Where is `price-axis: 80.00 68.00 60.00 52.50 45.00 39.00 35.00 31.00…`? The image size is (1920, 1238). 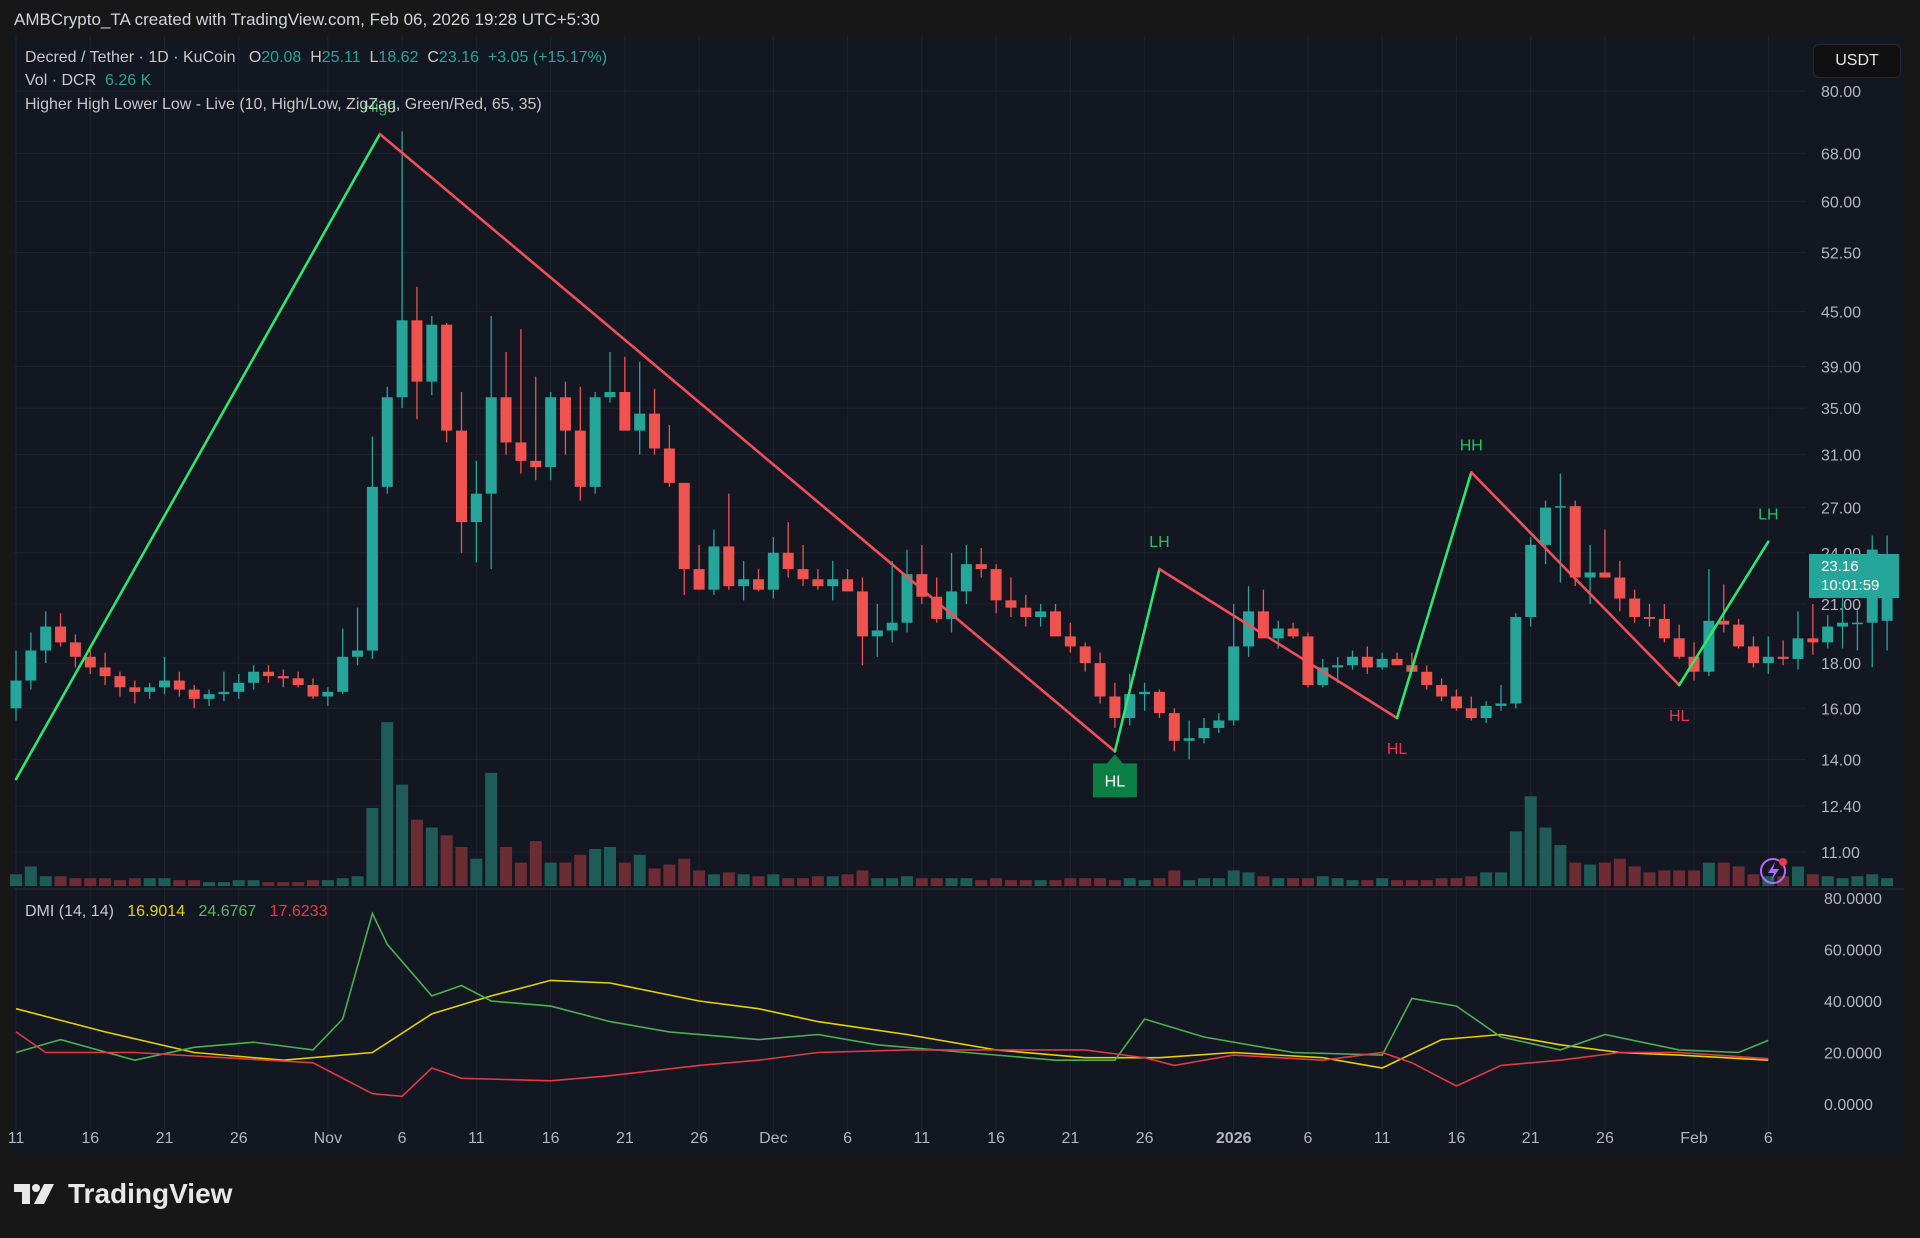
price-axis: 80.00 68.00 60.00 52.50 45.00 39.00 35.00 31.00… is located at coordinates (1841, 473).